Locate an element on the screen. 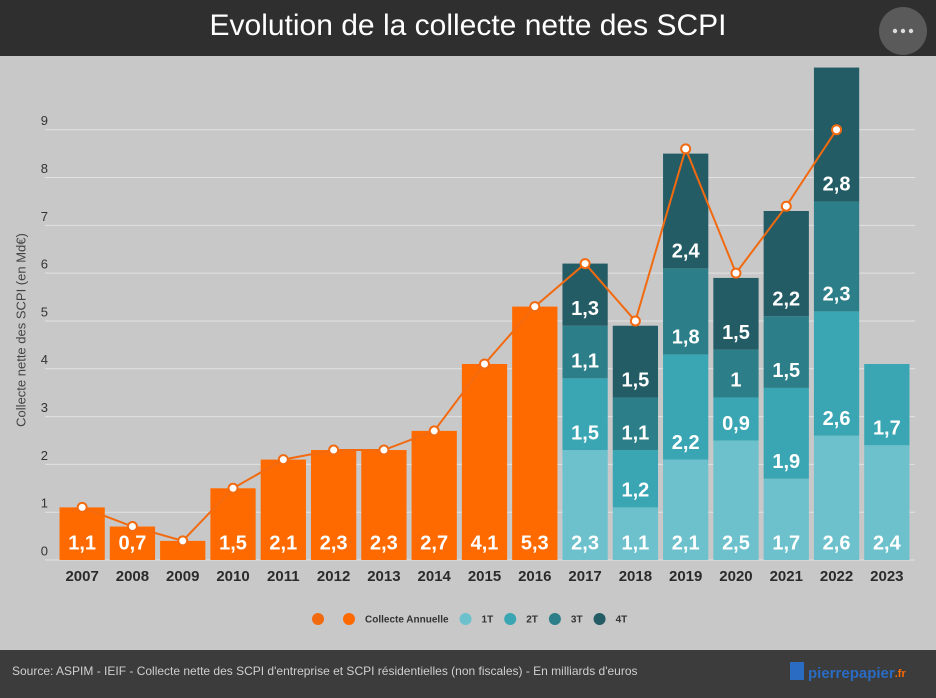  x-tick-label: 2014 is located at coordinates (435, 576).